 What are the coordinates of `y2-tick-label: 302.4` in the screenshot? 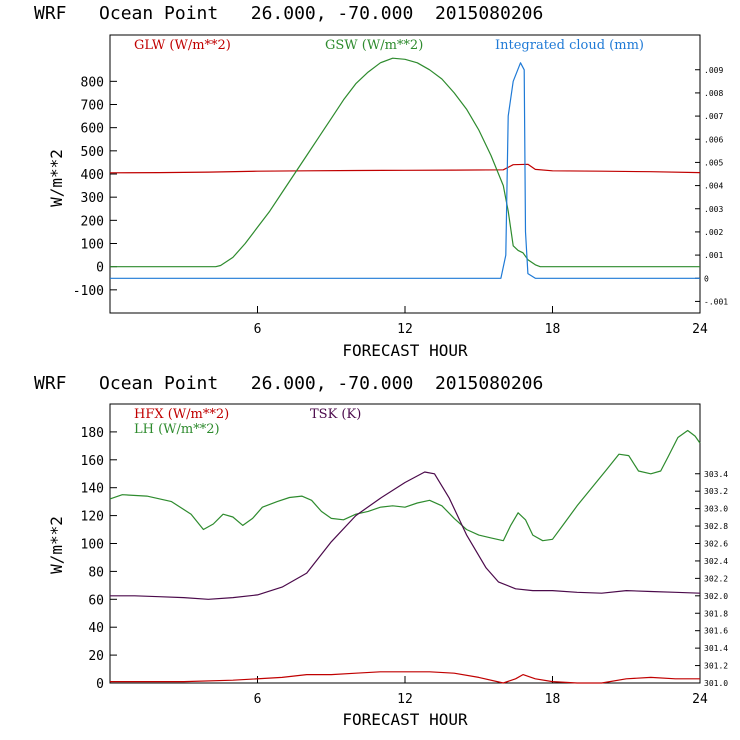 It's located at (716, 561).